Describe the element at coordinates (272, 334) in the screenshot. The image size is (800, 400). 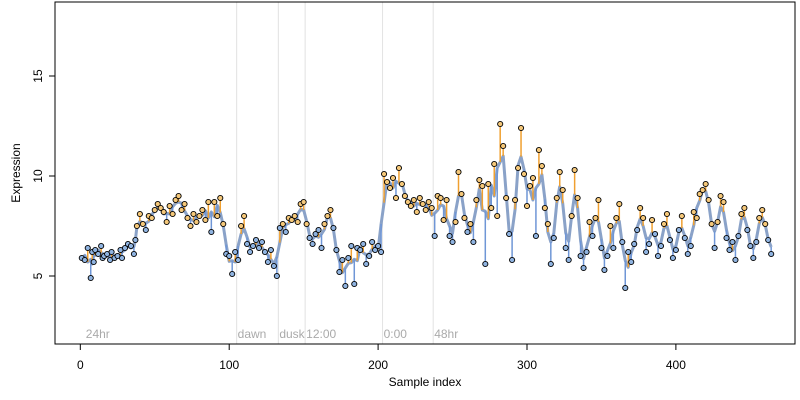
I see `annotation-labels: 24hr dawn dusk 12:00 0:00 48hr` at that location.